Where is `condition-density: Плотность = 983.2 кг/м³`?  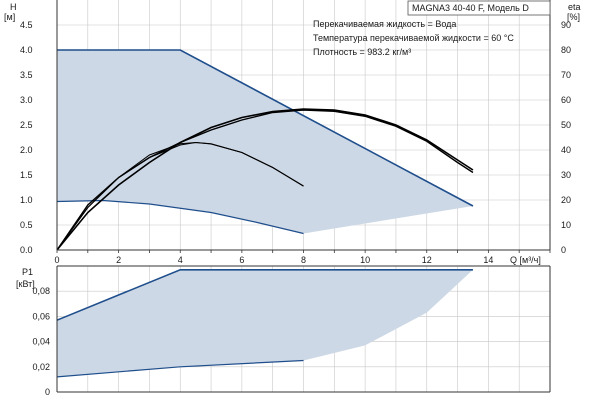
condition-density: Плотность = 983.2 кг/м³ is located at coordinates (362, 52).